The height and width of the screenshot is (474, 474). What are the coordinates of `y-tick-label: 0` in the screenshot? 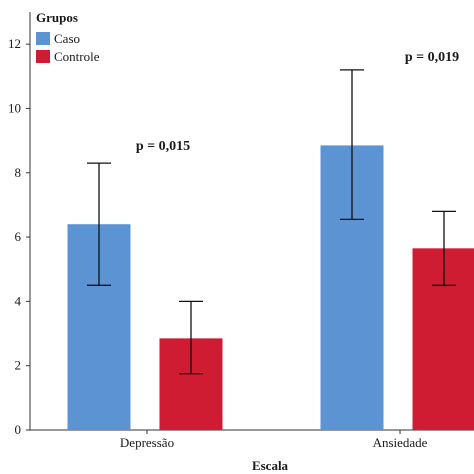 It's located at (18, 429).